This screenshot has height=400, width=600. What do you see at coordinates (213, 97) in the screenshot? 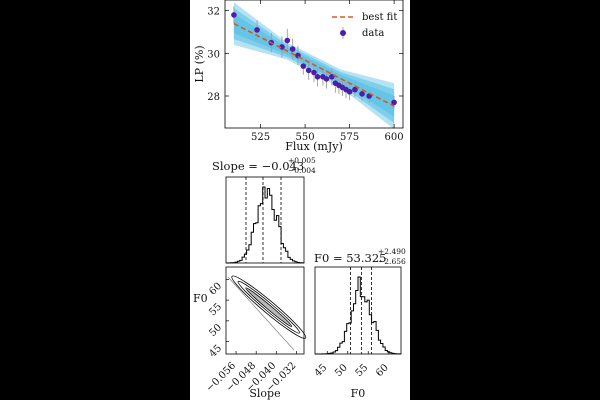
I see `y-tick-label: 28` at bounding box center [213, 97].